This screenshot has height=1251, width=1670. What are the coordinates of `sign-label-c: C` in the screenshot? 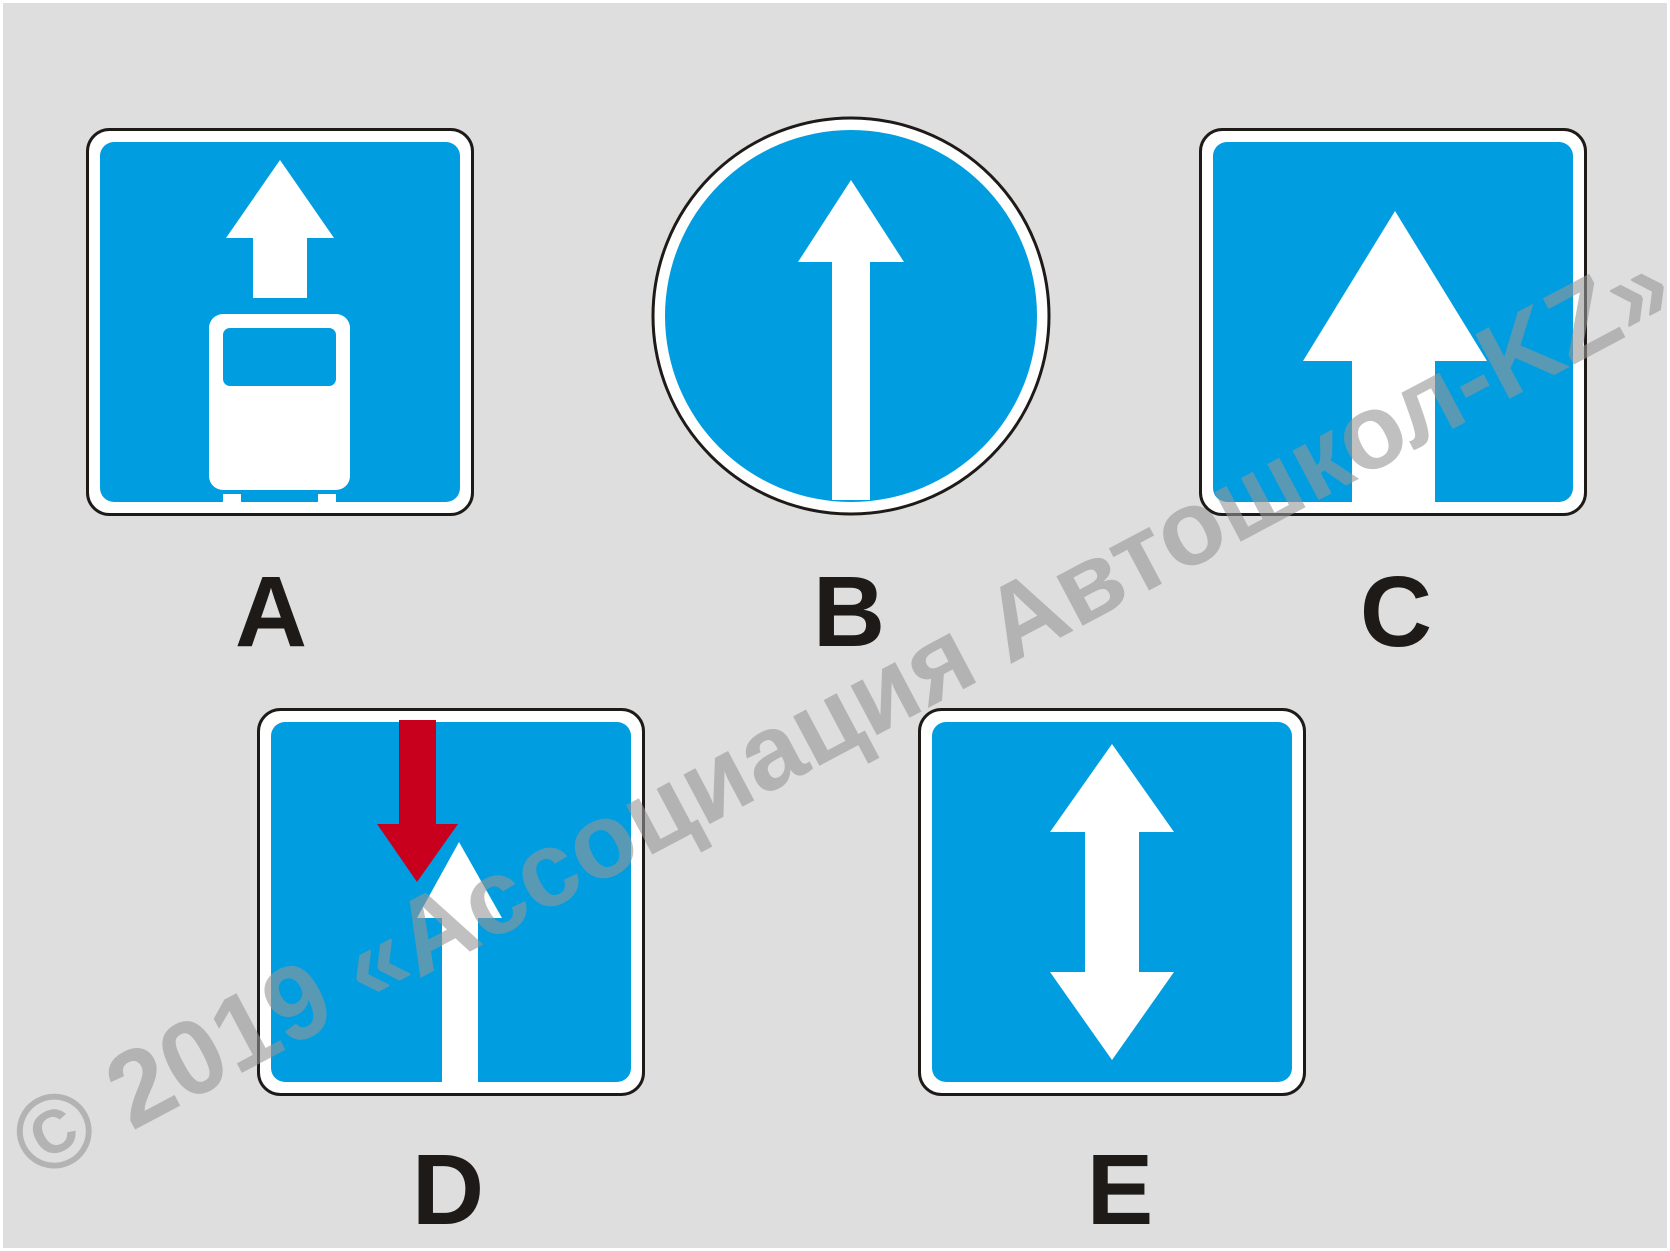 It's located at (1396, 612).